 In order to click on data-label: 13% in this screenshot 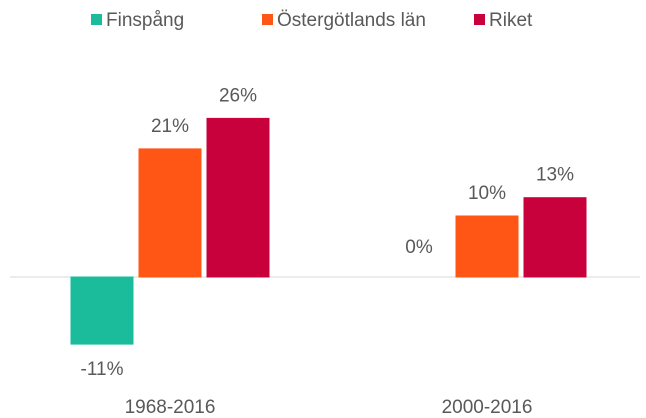, I will do `click(555, 175)`.